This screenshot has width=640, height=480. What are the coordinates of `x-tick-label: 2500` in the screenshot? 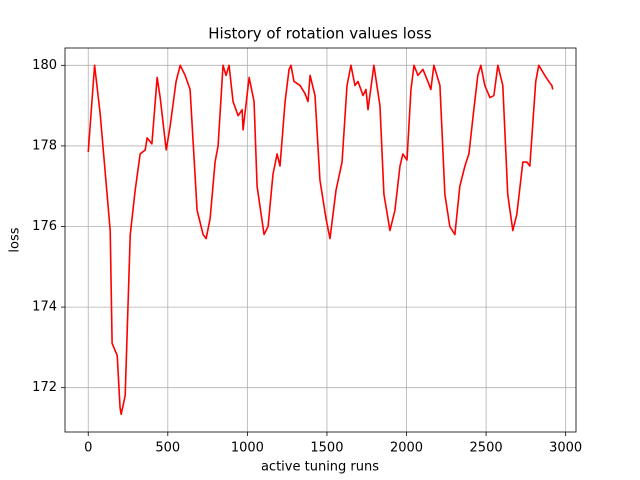 It's located at (486, 448).